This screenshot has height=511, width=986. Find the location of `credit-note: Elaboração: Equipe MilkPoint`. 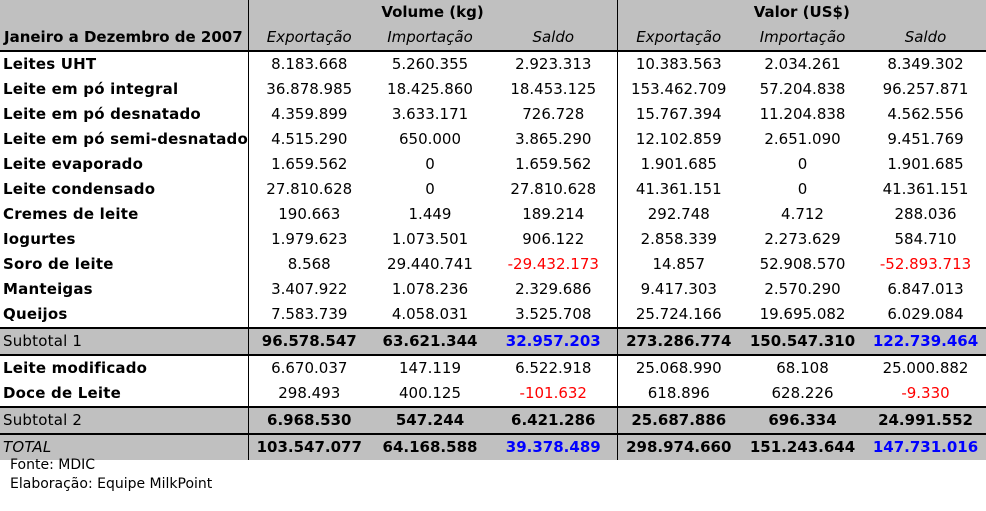

credit-note: Elaboração: Equipe MilkPoint is located at coordinates (111, 484).